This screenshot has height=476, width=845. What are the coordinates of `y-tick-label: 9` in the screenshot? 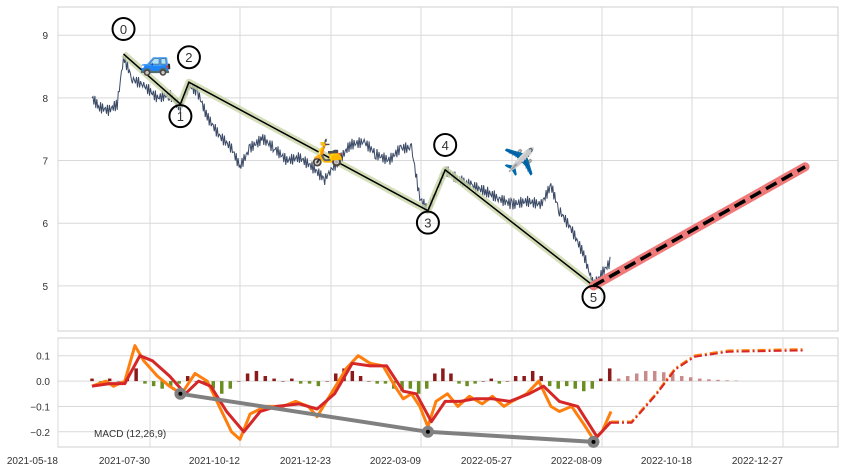 It's located at (45, 36).